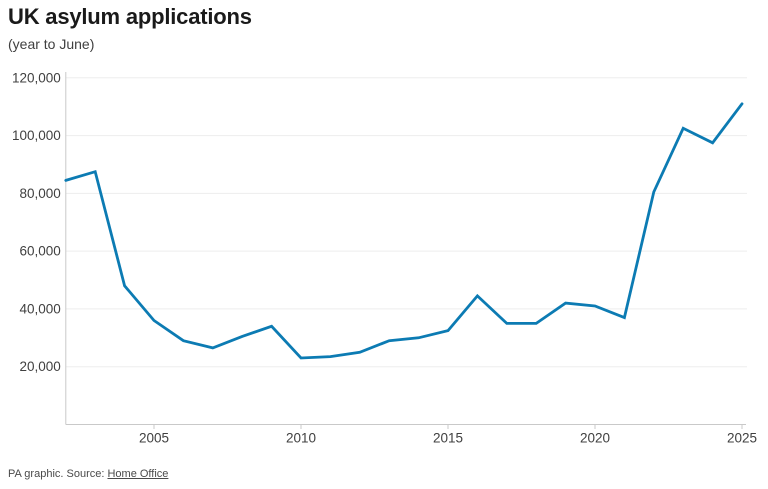  I want to click on y-axis-tick-label: 20,000, so click(40, 366).